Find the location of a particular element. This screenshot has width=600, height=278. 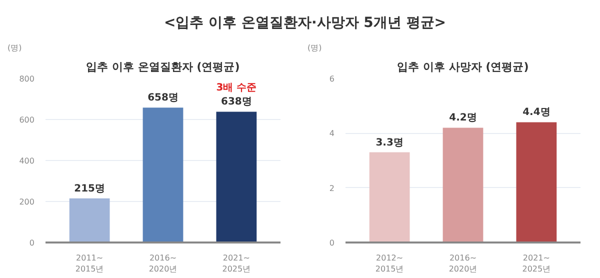

annotation: 3배 수준 is located at coordinates (236, 88).